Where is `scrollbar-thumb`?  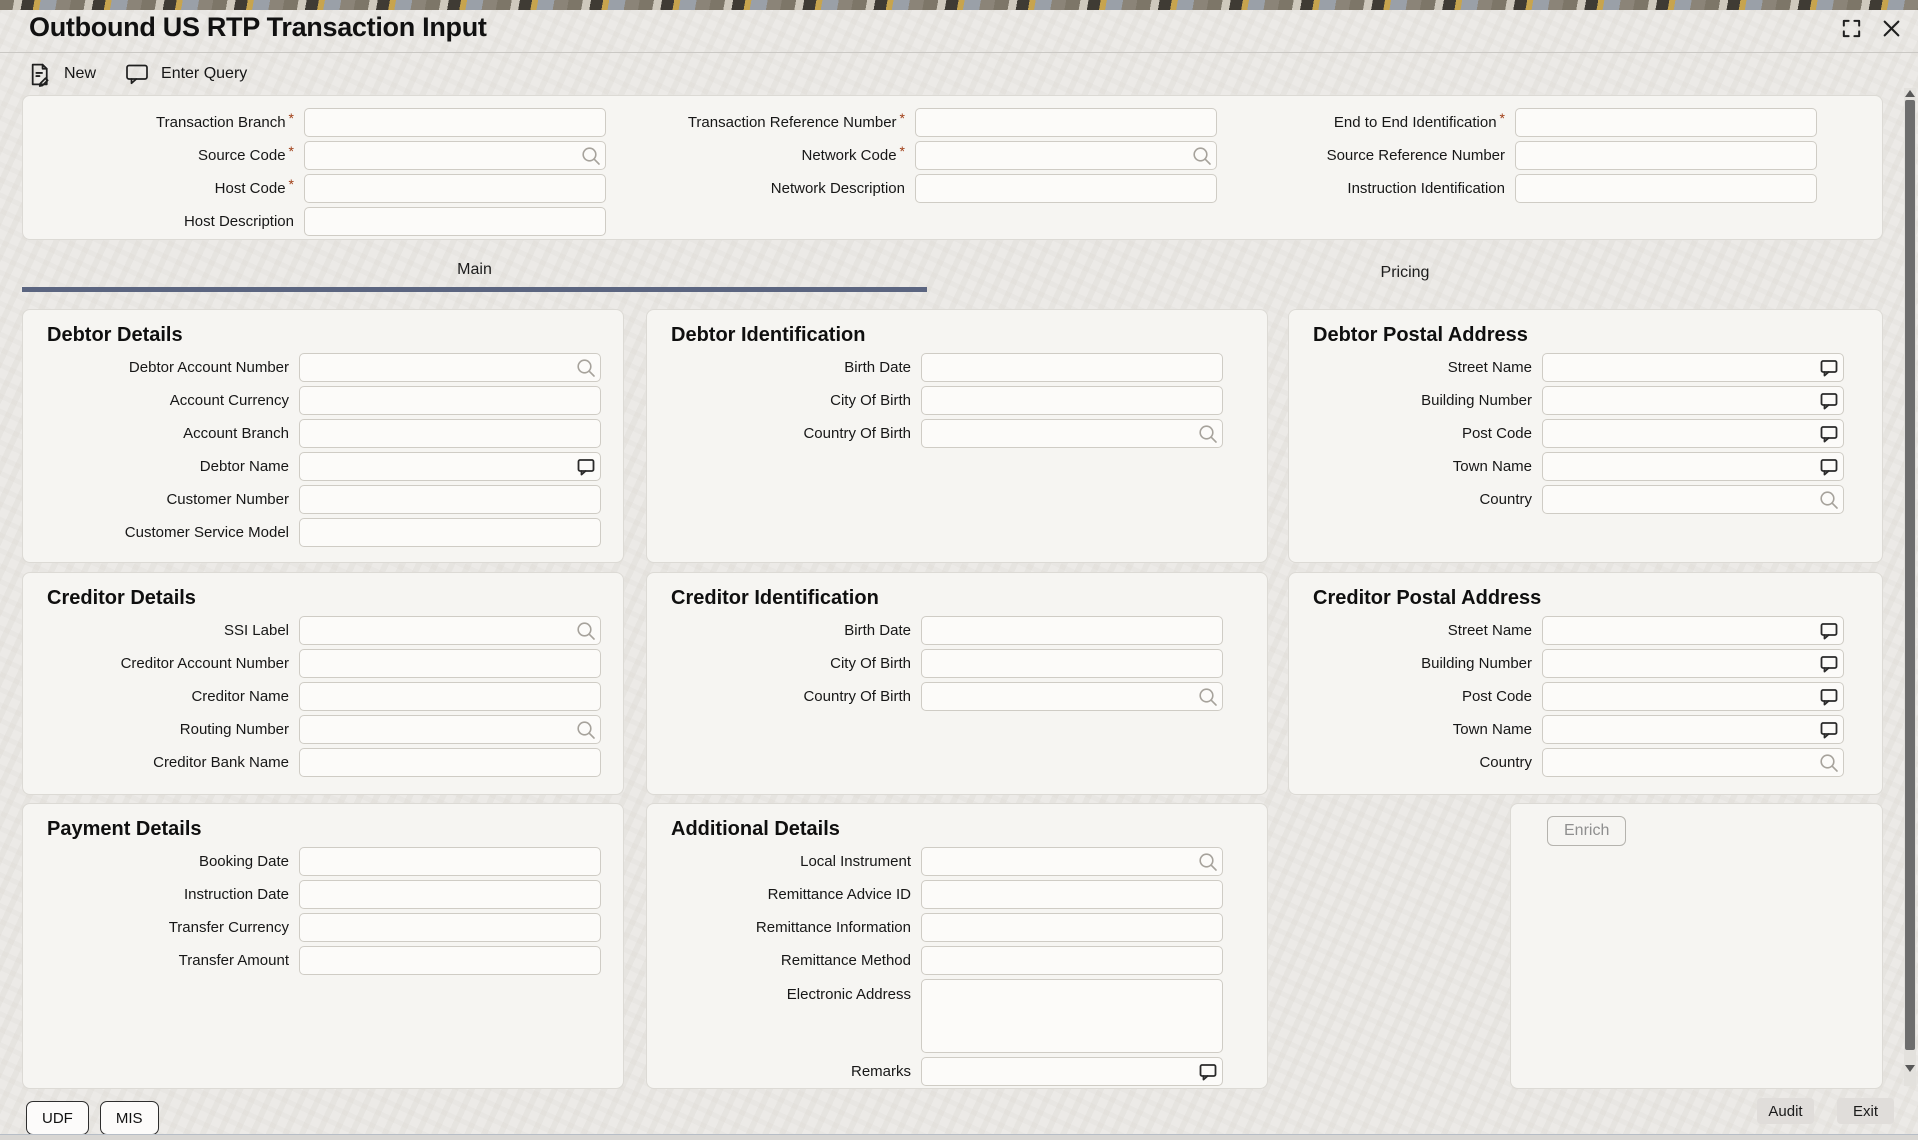
scrollbar-thumb is located at coordinates (1910, 575).